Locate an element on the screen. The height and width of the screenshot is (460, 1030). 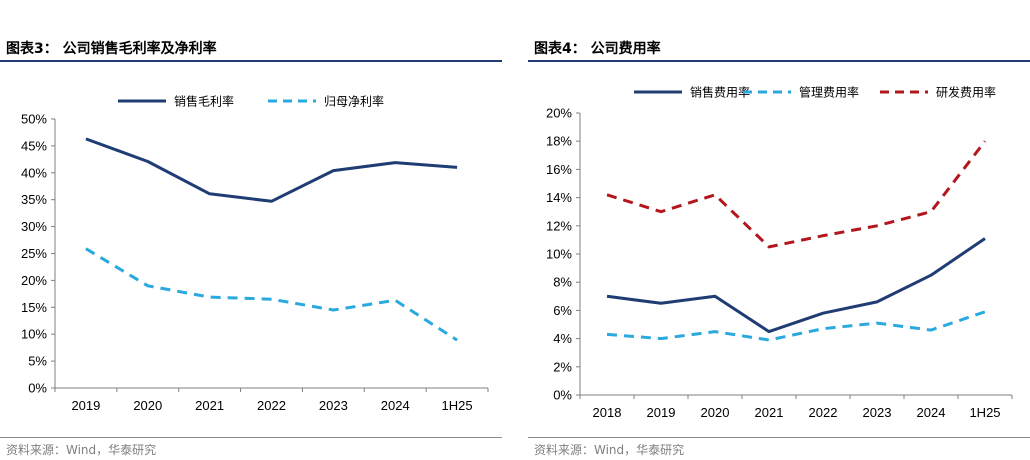
legend-label: 销售毛利率 is located at coordinates (204, 101).